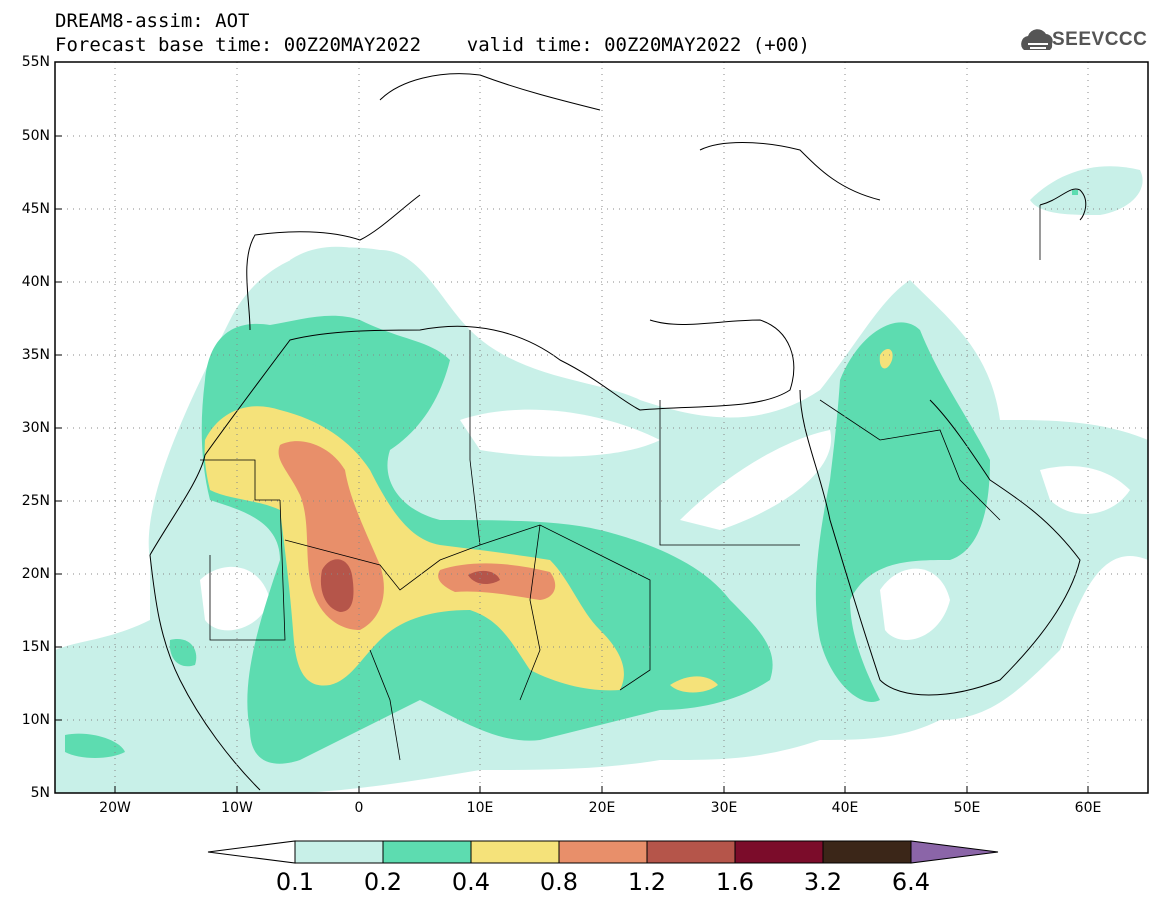  What do you see at coordinates (967, 808) in the screenshot?
I see `lon-label: 50E` at bounding box center [967, 808].